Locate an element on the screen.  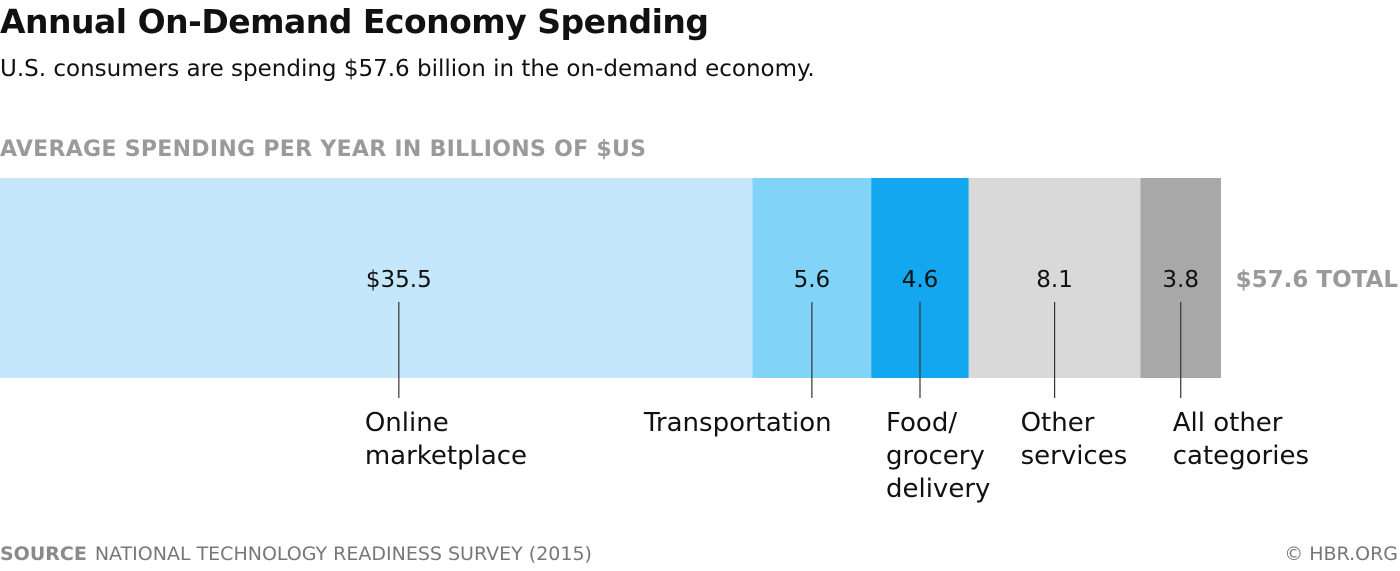
value-label-transportation: 5.6 is located at coordinates (812, 280).